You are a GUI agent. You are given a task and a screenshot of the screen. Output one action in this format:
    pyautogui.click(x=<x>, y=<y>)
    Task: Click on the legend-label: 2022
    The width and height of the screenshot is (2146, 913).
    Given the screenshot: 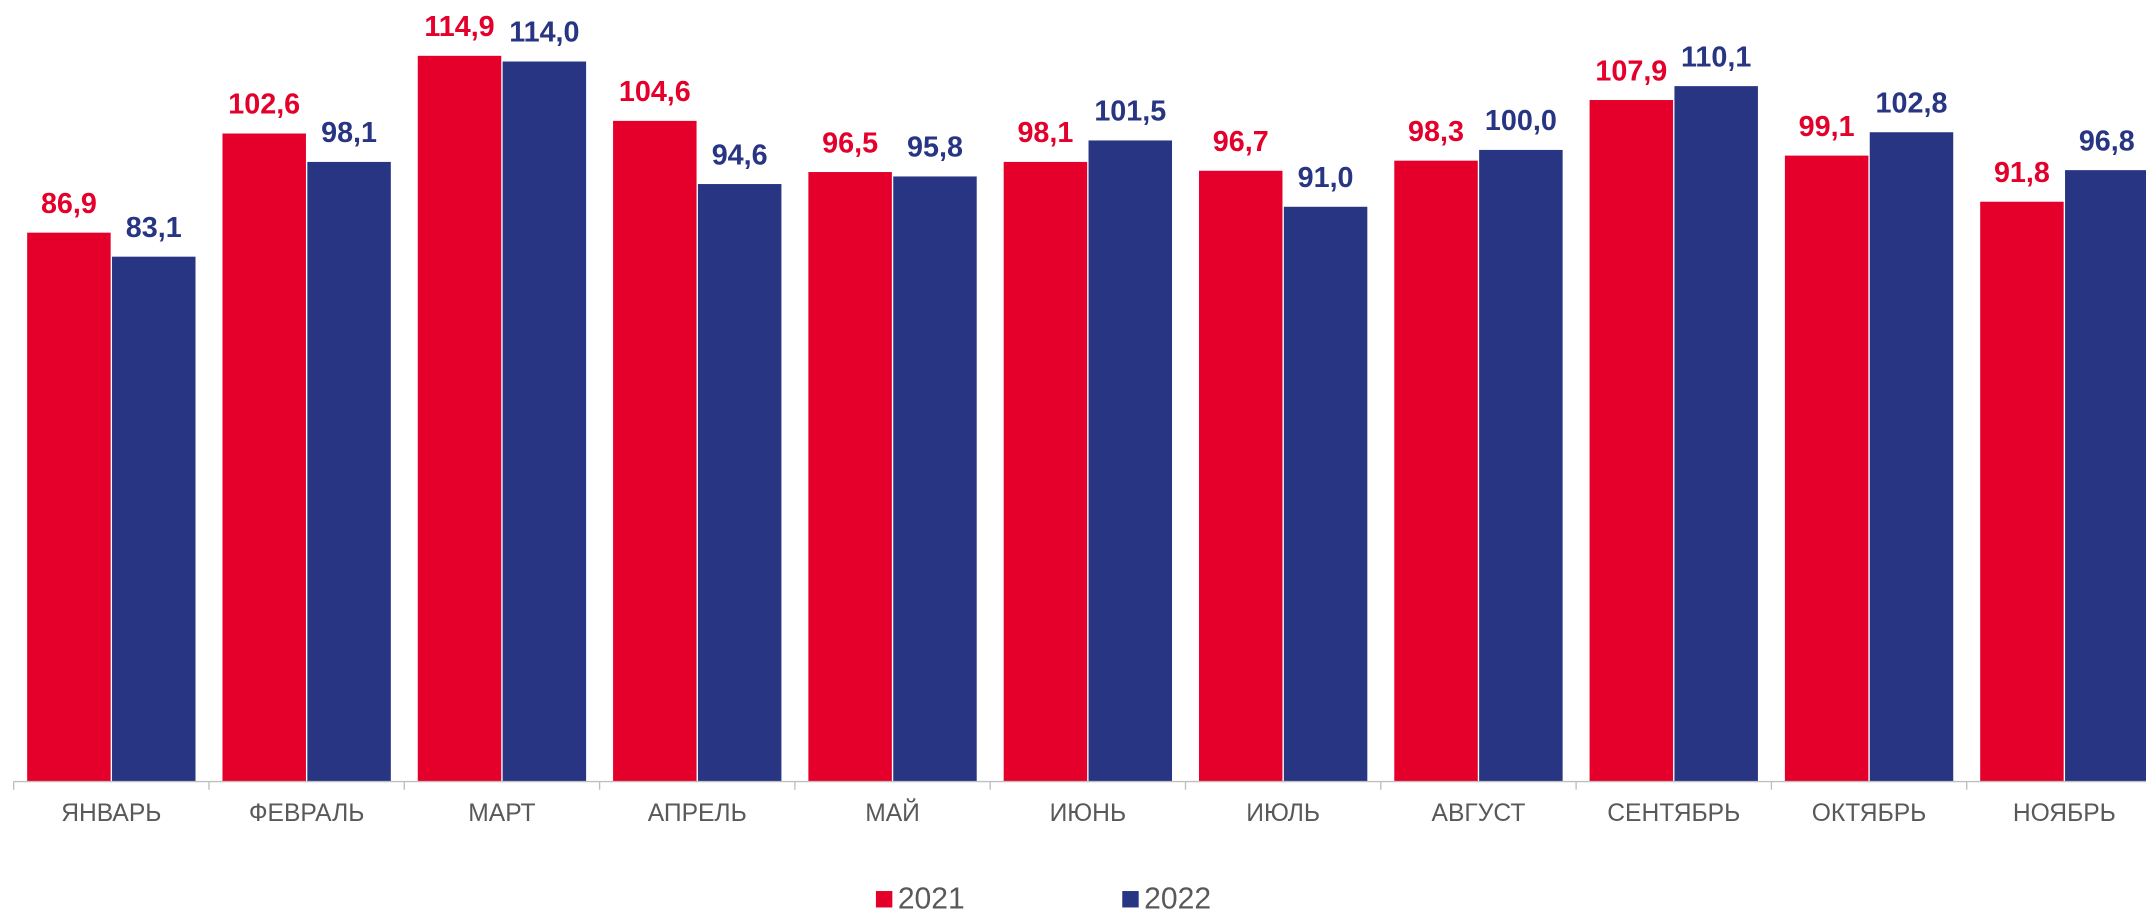 What is the action you would take?
    pyautogui.click(x=1177, y=898)
    